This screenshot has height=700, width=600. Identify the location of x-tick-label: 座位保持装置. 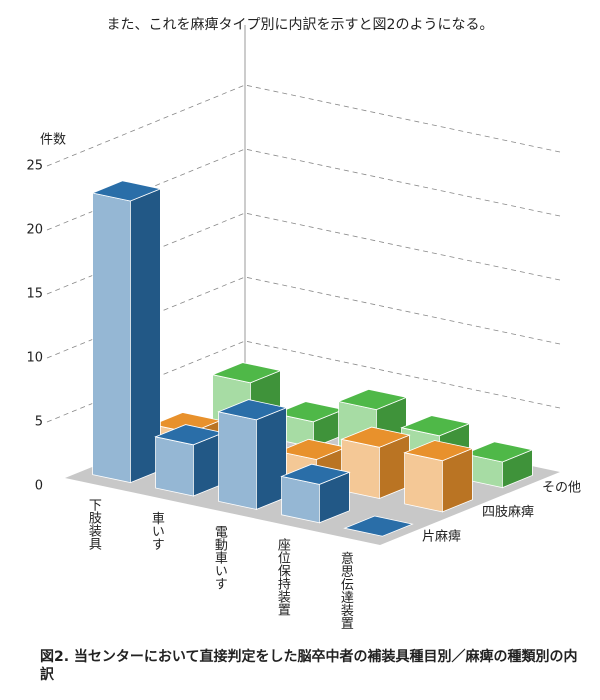
(283, 577).